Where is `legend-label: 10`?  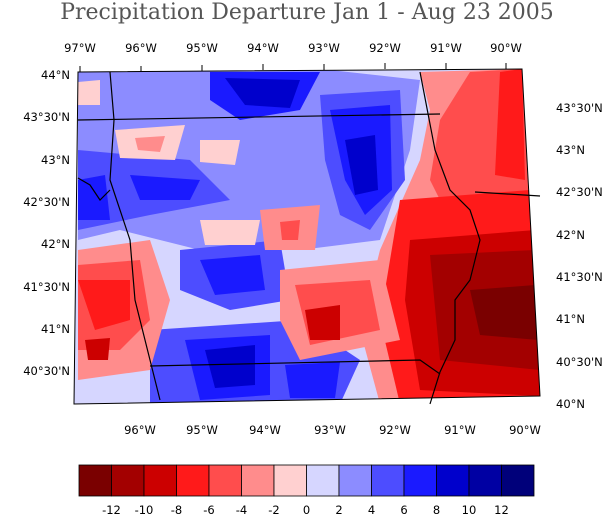
legend-label: 10 is located at coordinates (469, 508).